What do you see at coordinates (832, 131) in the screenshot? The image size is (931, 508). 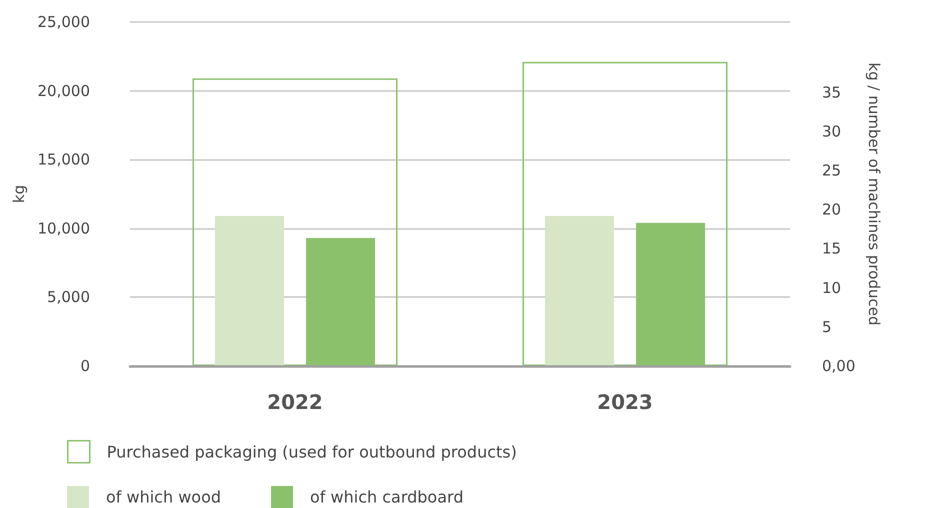 I see `y2-tick-label: 30` at bounding box center [832, 131].